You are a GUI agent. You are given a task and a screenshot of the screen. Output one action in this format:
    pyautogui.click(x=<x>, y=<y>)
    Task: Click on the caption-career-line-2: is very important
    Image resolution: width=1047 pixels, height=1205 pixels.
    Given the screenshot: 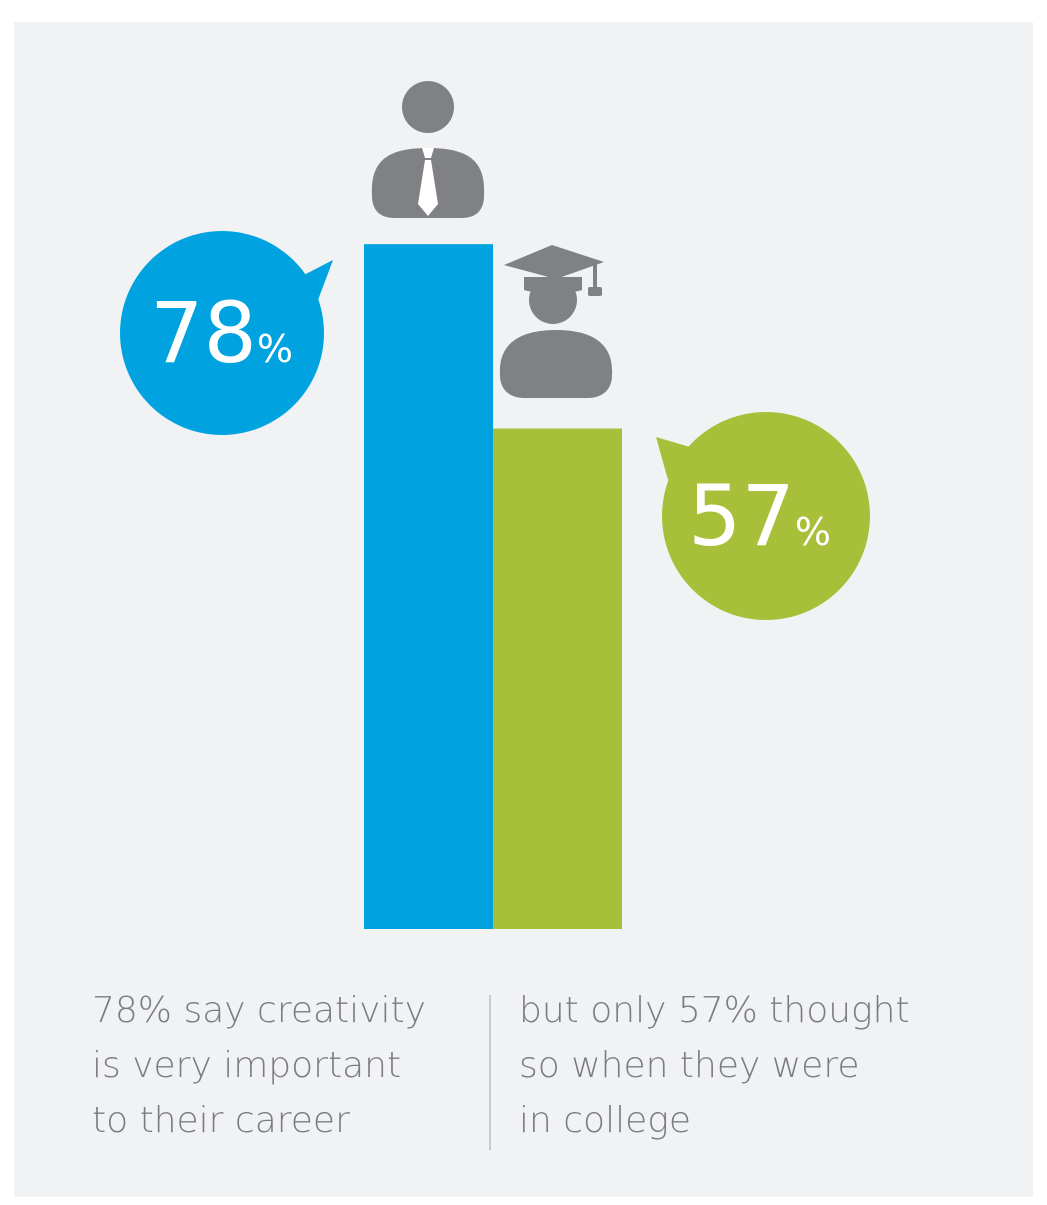 What is the action you would take?
    pyautogui.click(x=247, y=1065)
    